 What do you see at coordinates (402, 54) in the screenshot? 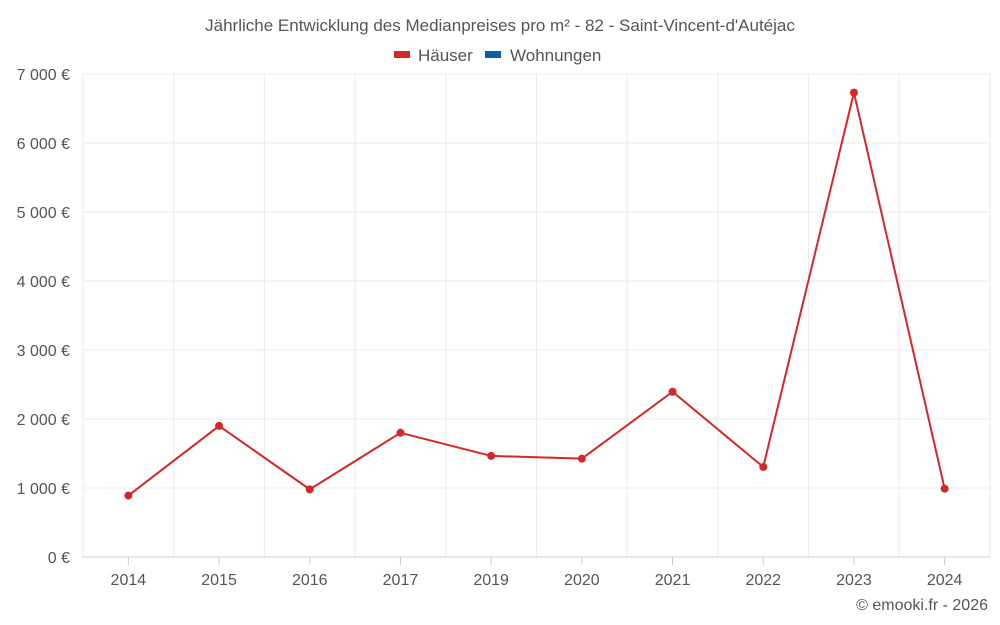
I see `legend-swatch-haeuser` at bounding box center [402, 54].